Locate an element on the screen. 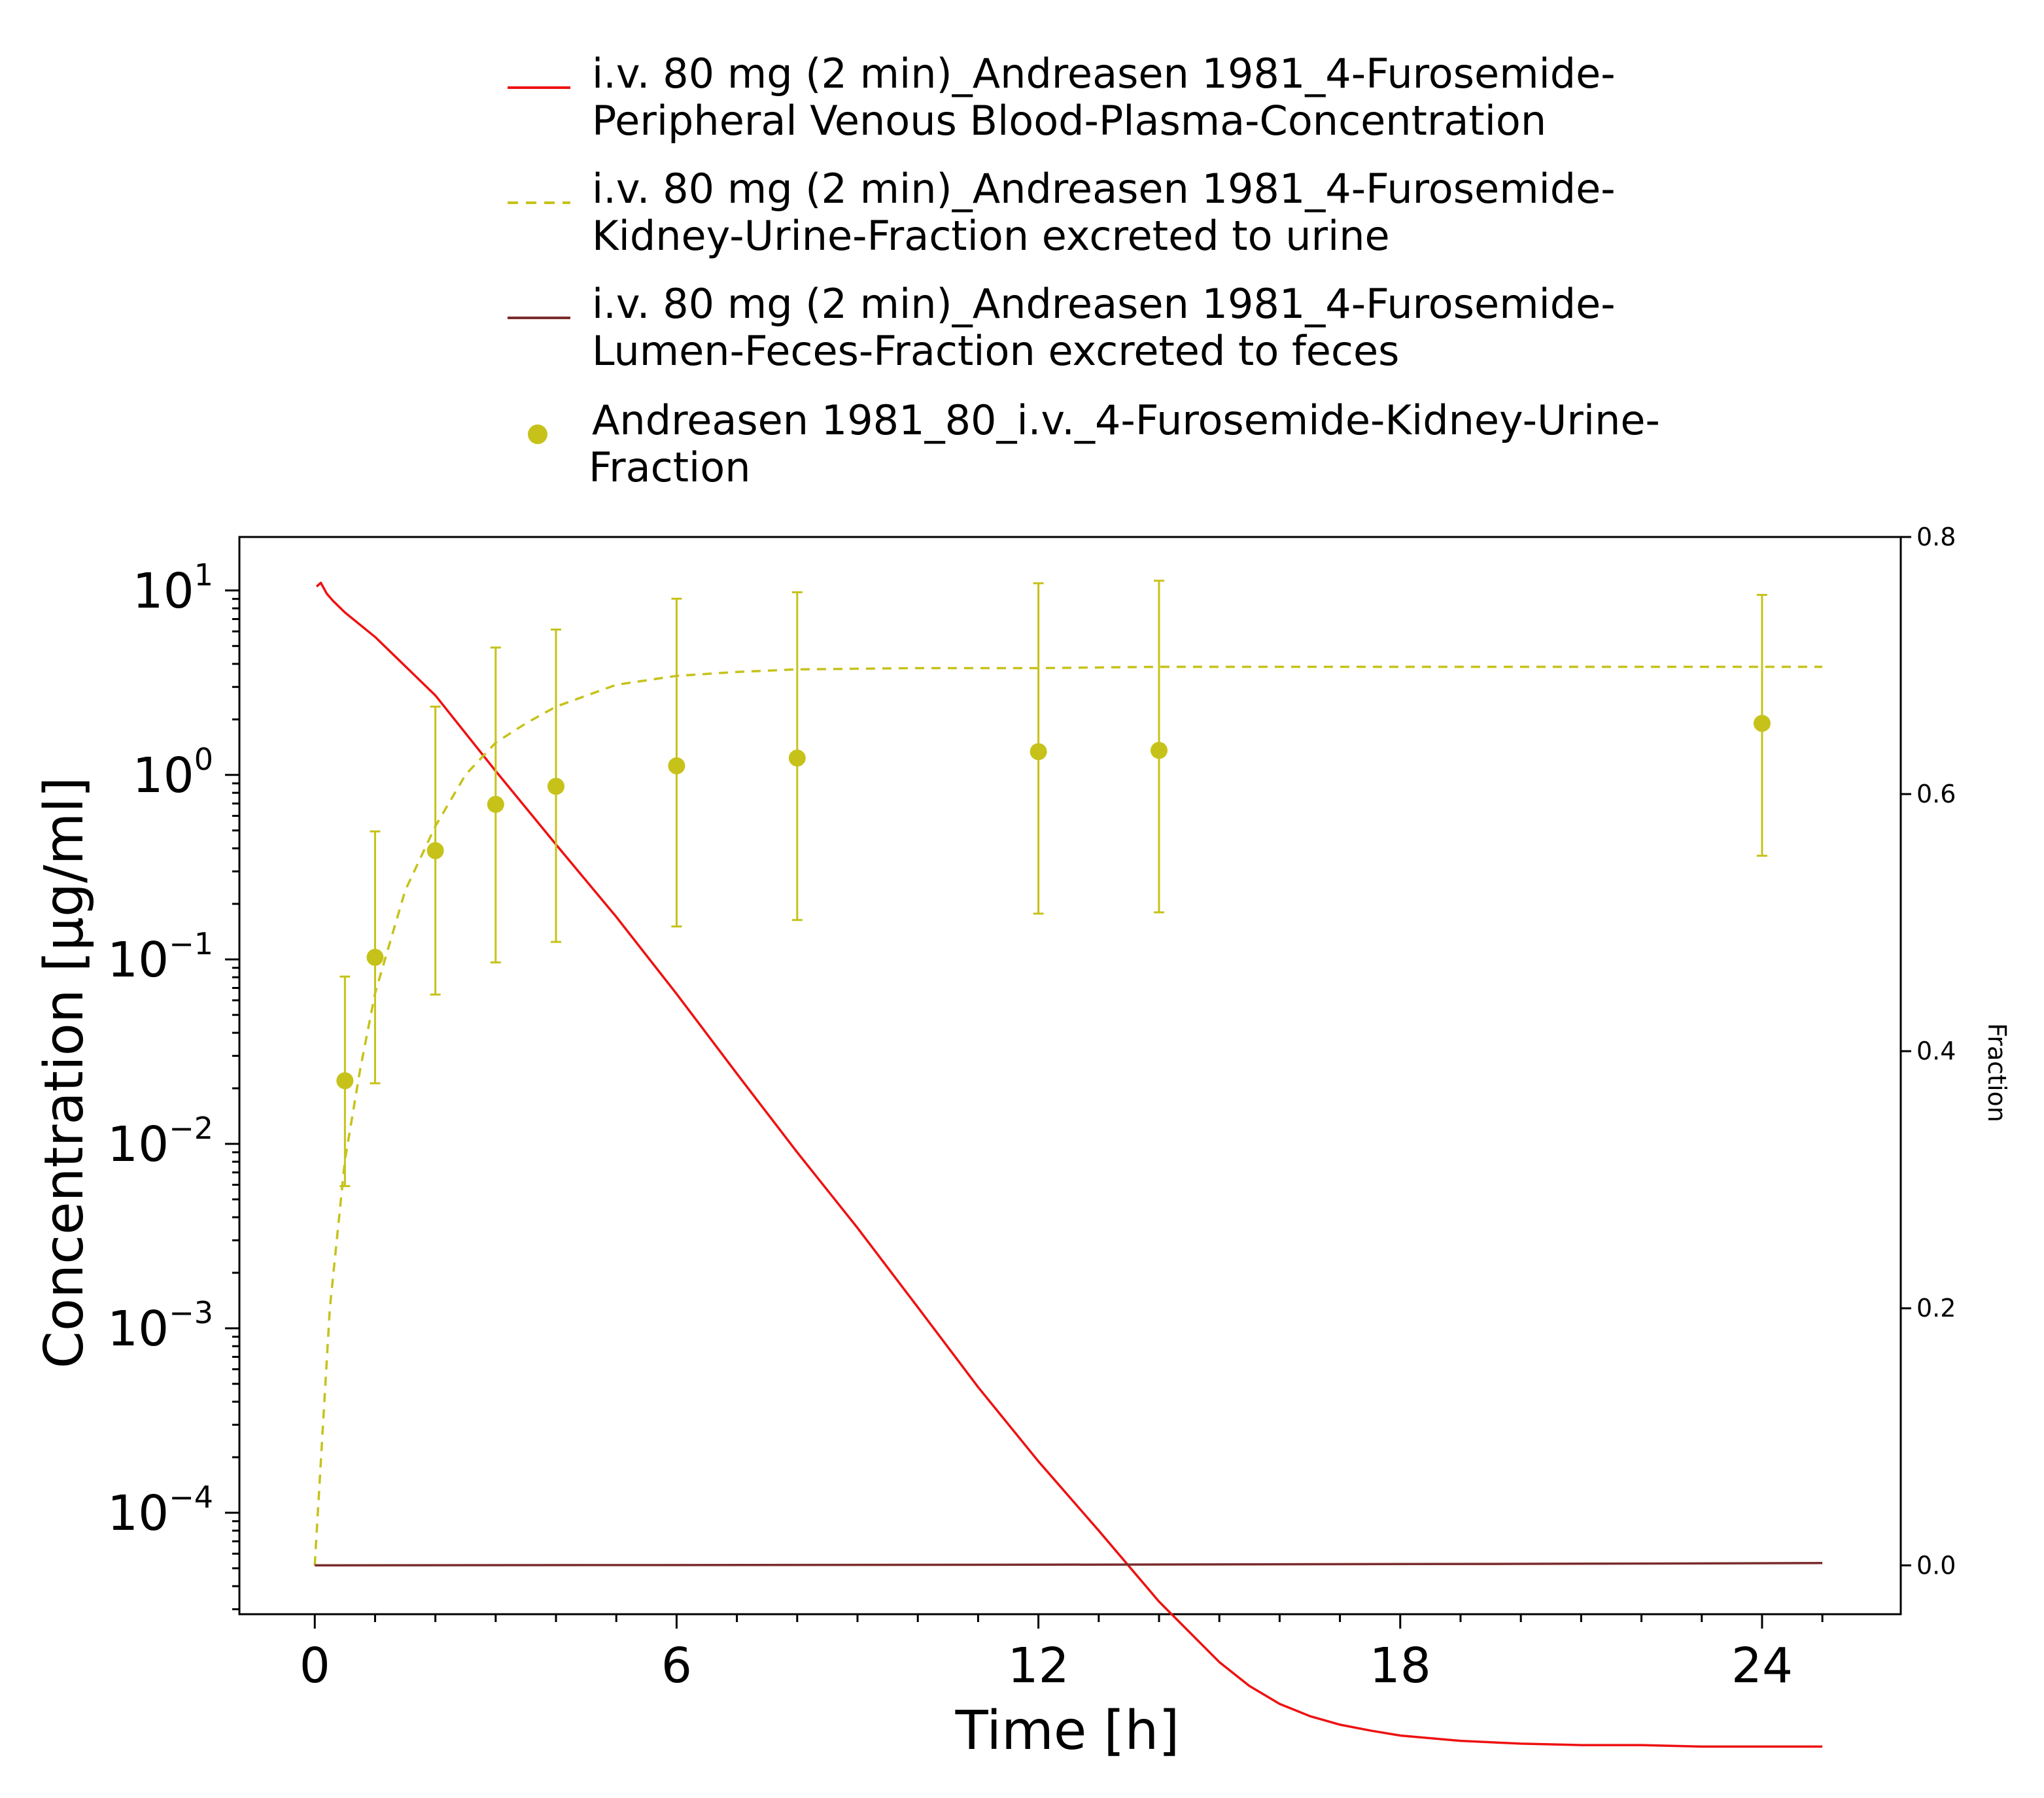 Image resolution: width=2044 pixels, height=1798 pixels. y-tick-label: 10⁻³ is located at coordinates (160, 1326).